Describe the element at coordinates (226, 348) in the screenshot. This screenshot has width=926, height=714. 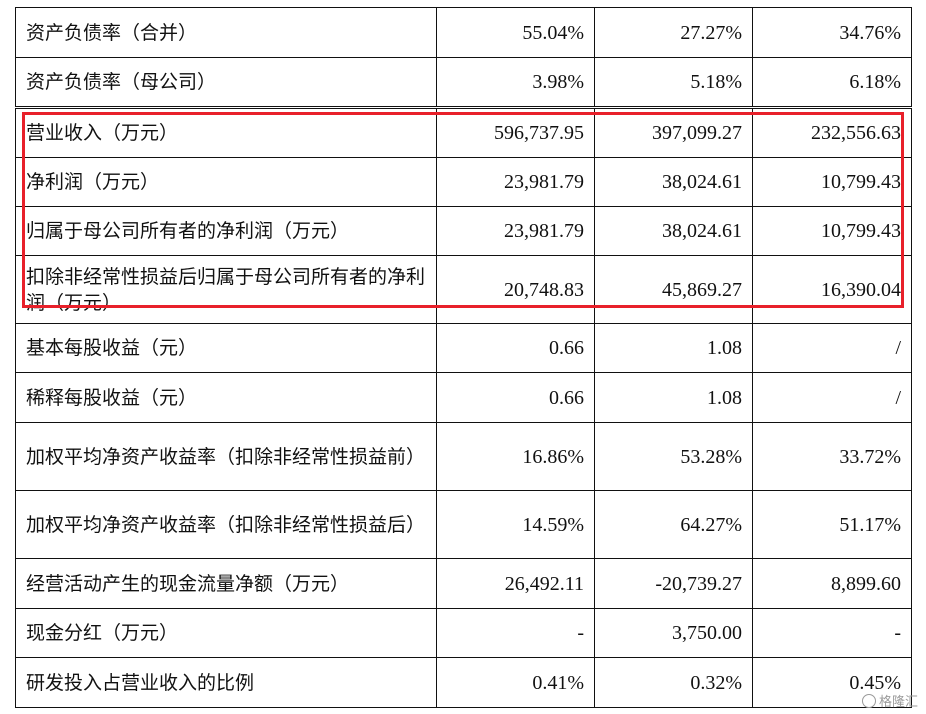
I see `row-label: 基本每股收益（元）` at that location.